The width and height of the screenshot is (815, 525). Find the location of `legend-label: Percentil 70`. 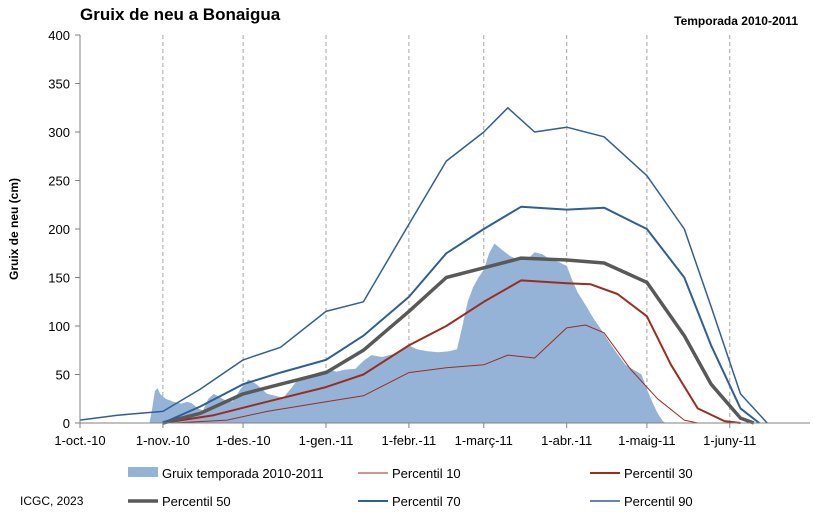

legend-label: Percentil 70 is located at coordinates (426, 501).